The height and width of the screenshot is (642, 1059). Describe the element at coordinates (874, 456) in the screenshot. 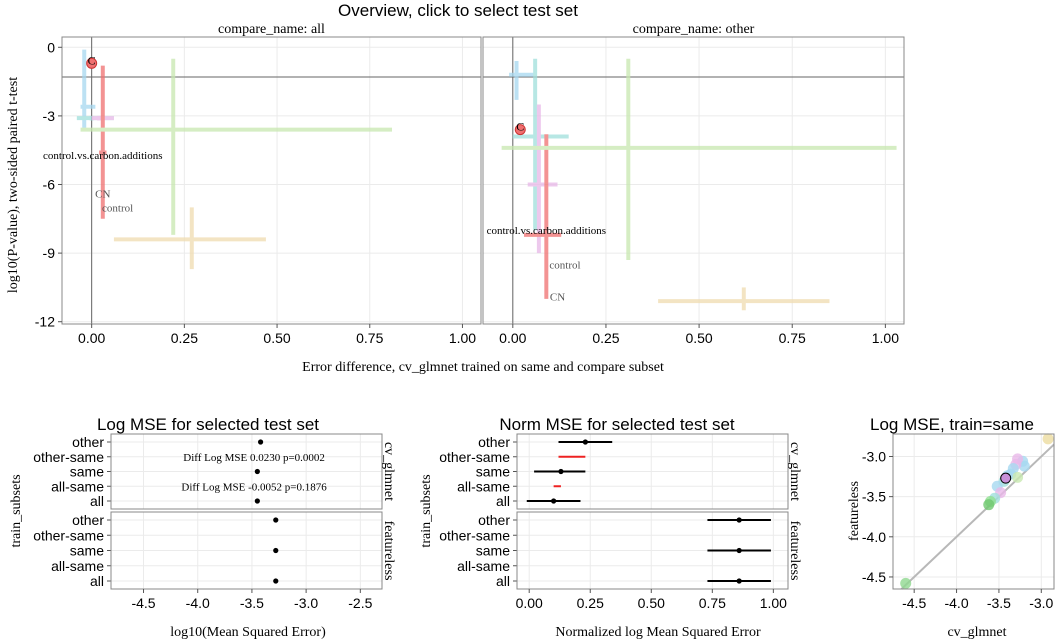

I see `y-tick-label: -3.0` at that location.